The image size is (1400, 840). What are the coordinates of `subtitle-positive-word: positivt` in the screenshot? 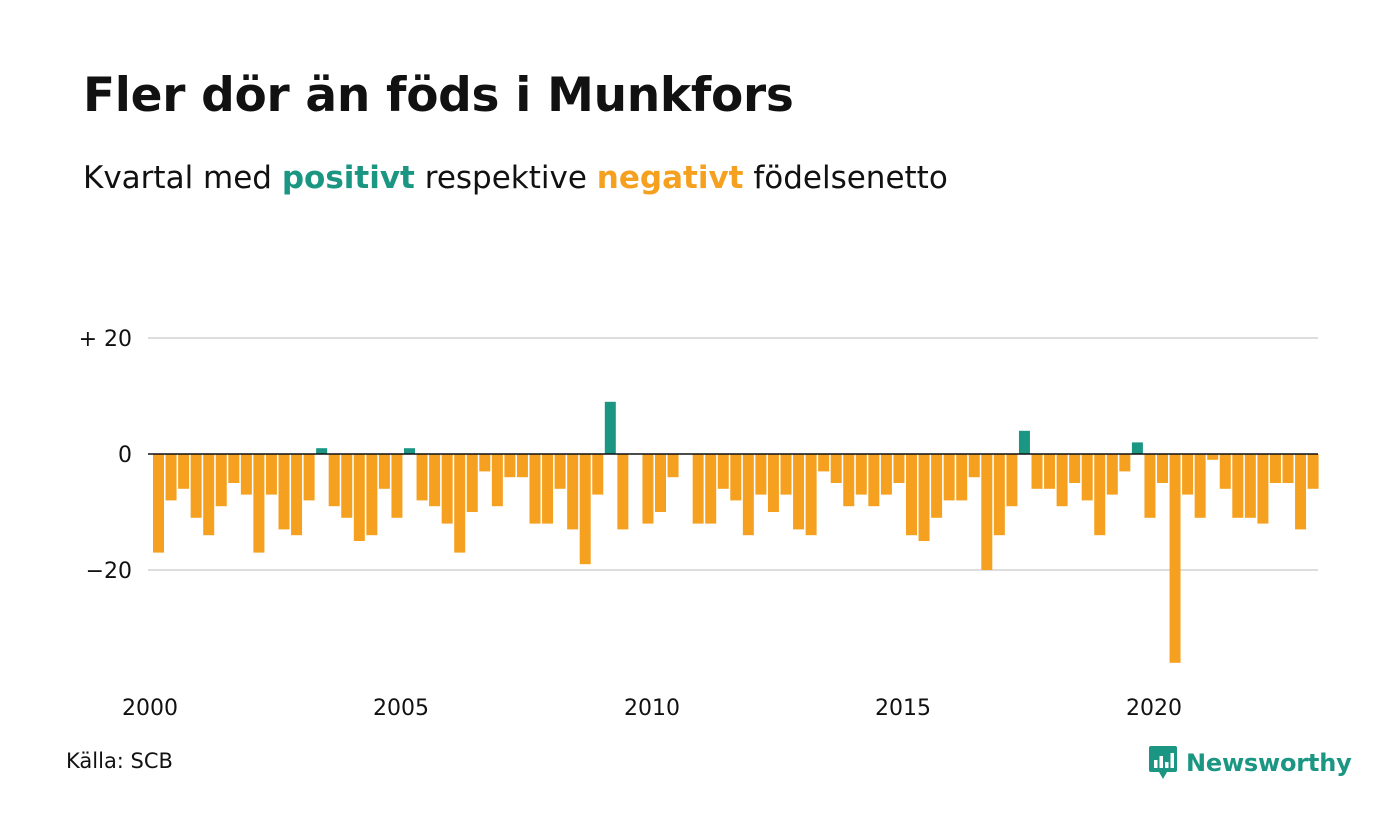 It's located at (348, 178).